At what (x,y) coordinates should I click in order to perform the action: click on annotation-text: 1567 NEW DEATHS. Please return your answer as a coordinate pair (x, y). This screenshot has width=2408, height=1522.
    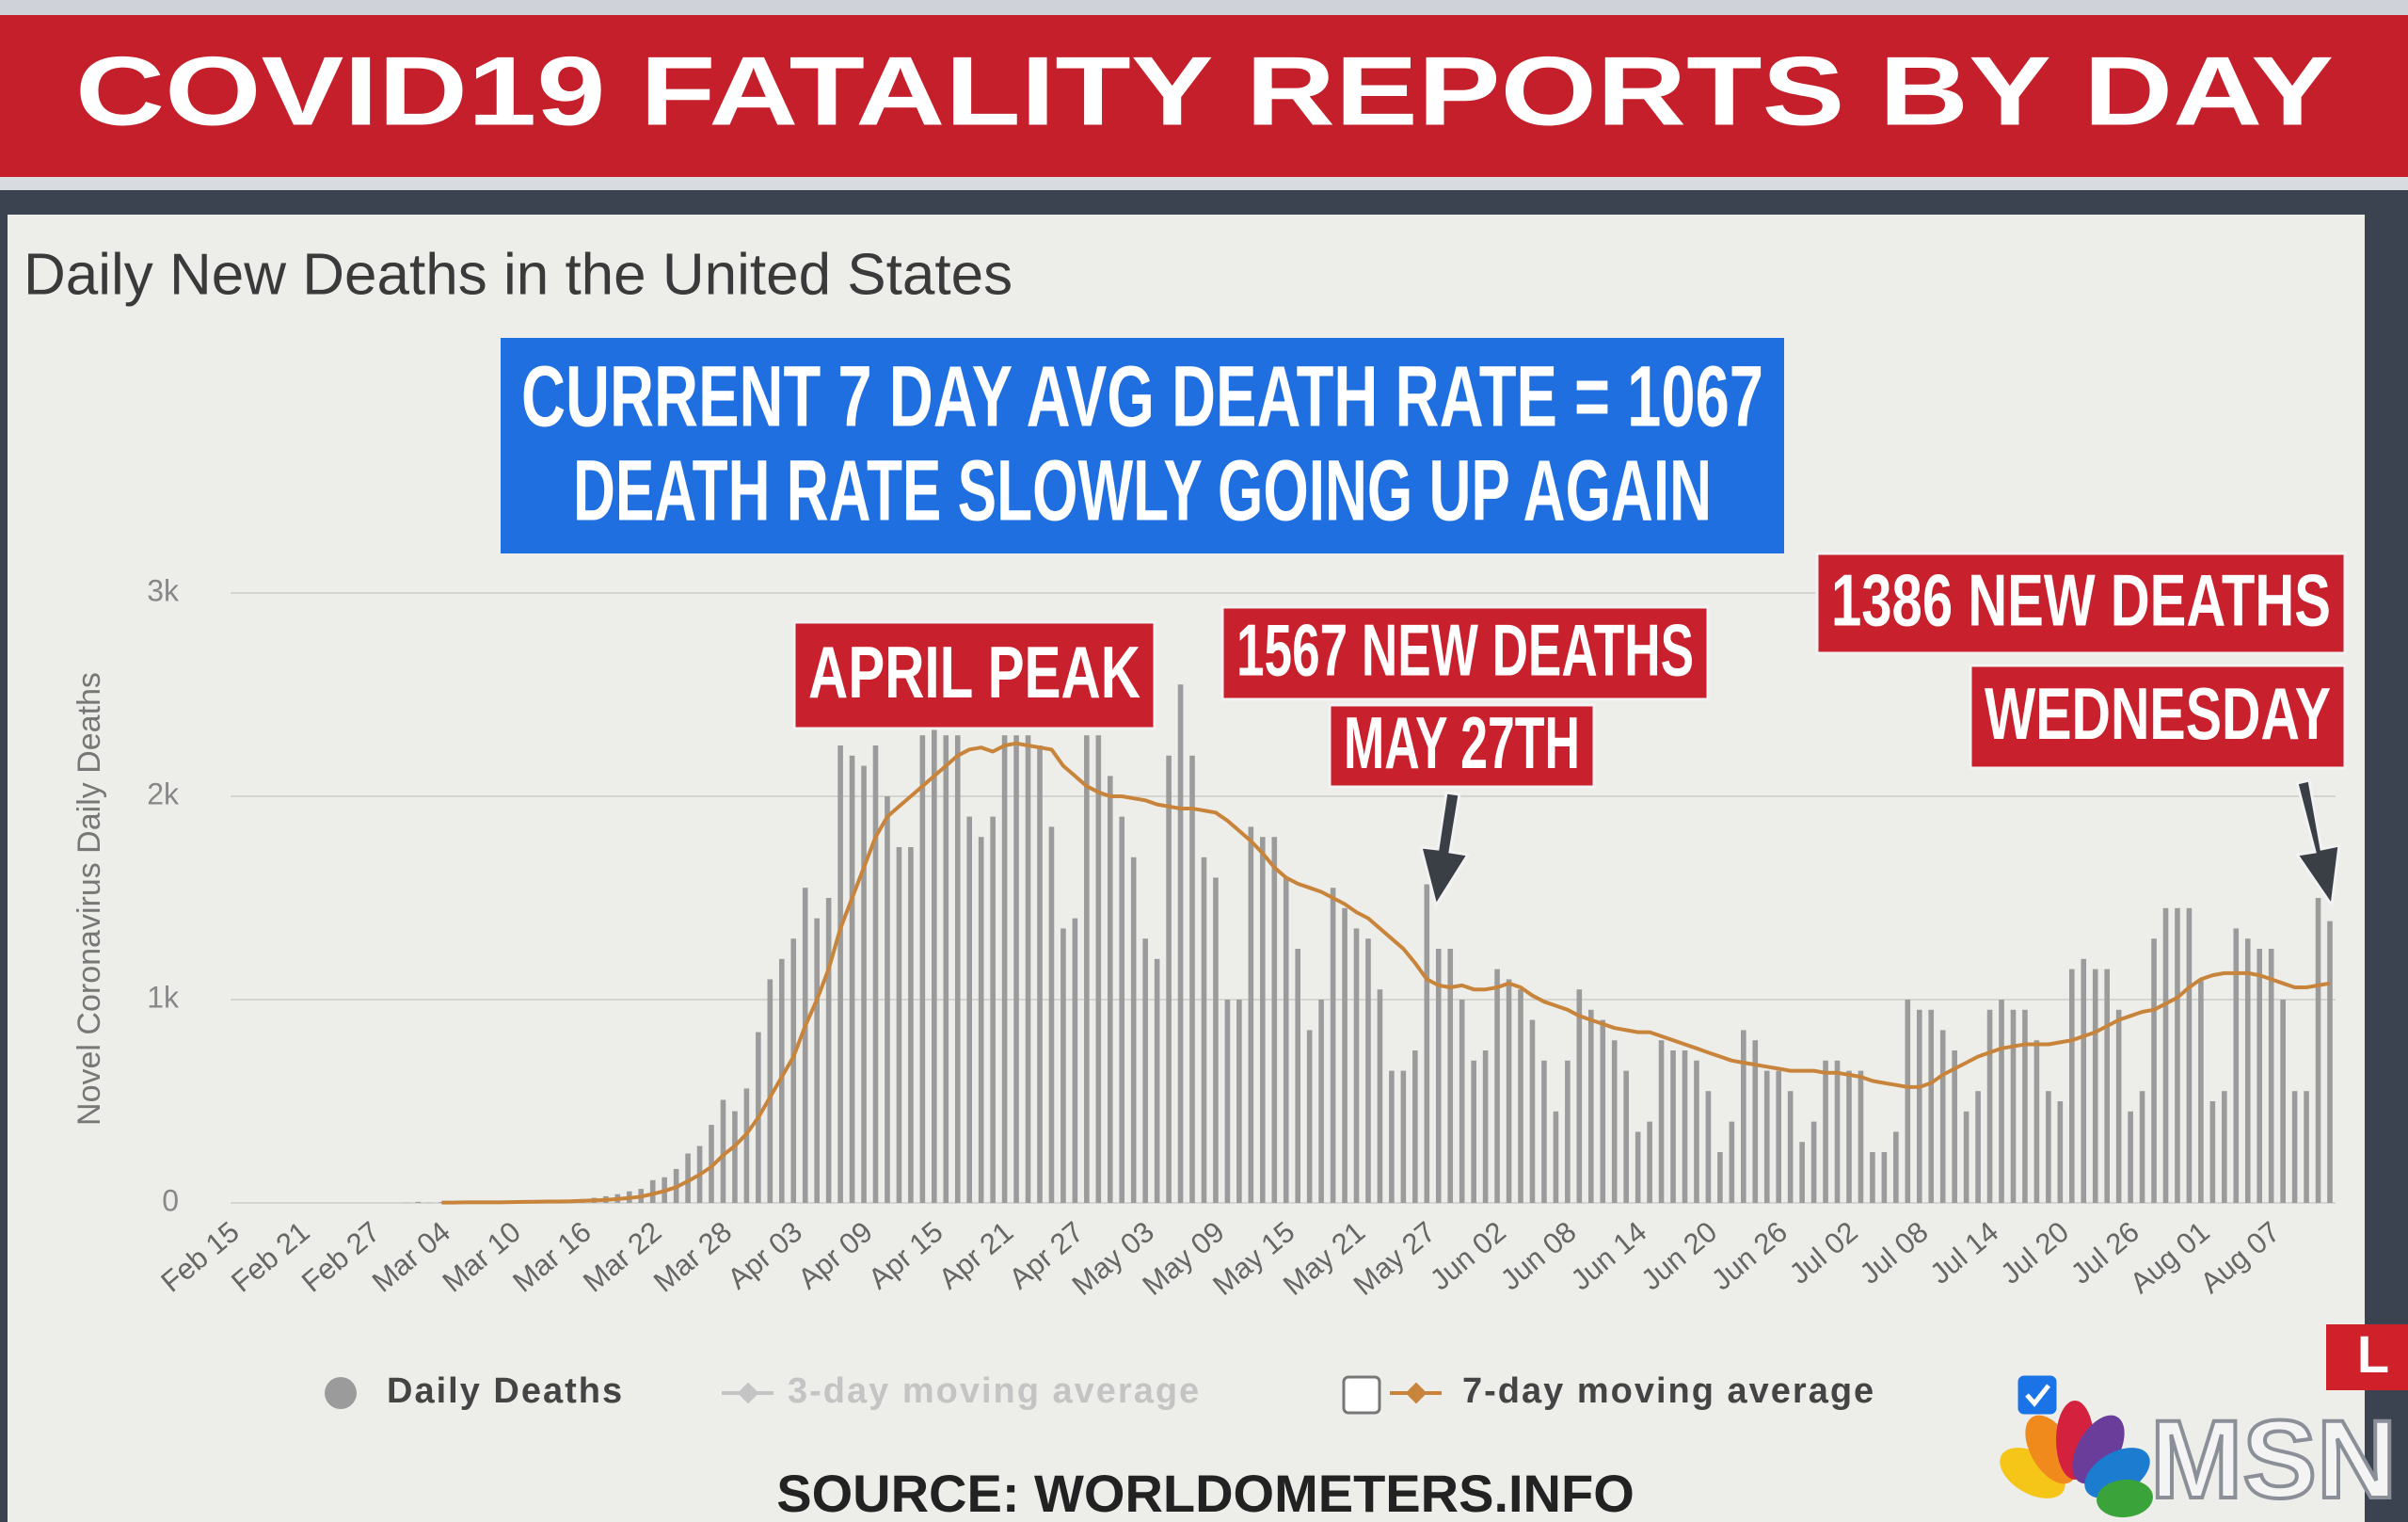
    Looking at the image, I should click on (1465, 650).